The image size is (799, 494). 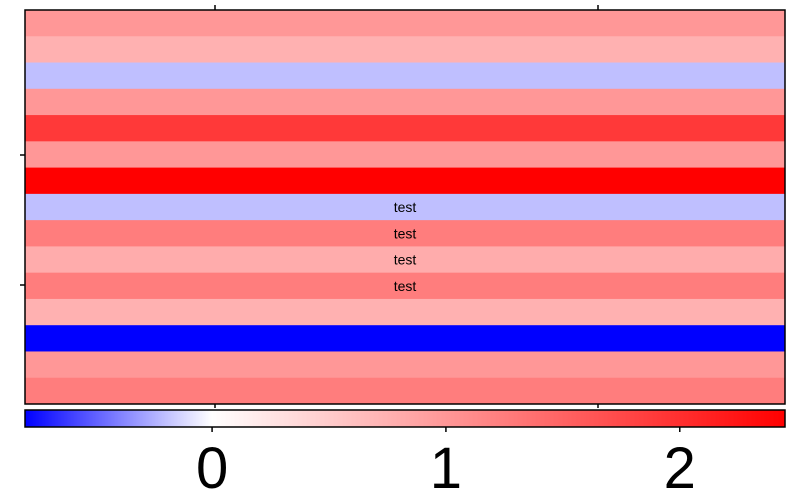 I want to click on colorbar-ticks, so click(x=446, y=429).